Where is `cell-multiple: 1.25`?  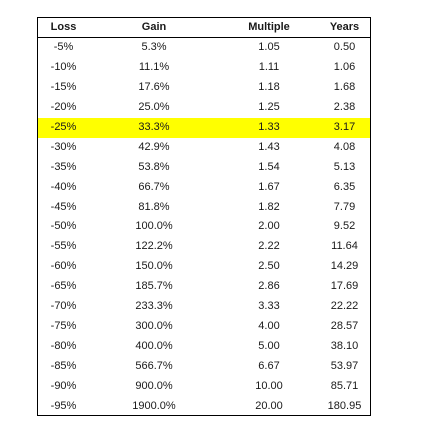 cell-multiple: 1.25 is located at coordinates (269, 106).